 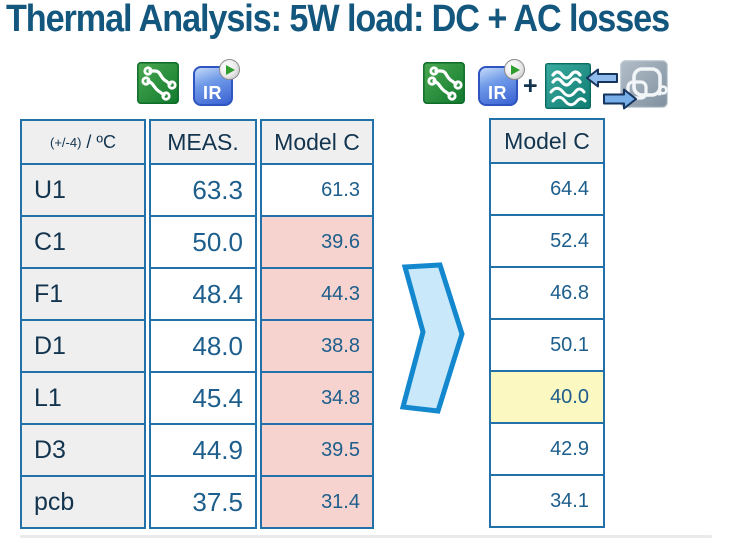 I want to click on component-column: (+/-4) / ºC U1 C1 F1 D1 L1 D3 pcb, so click(x=83, y=324).